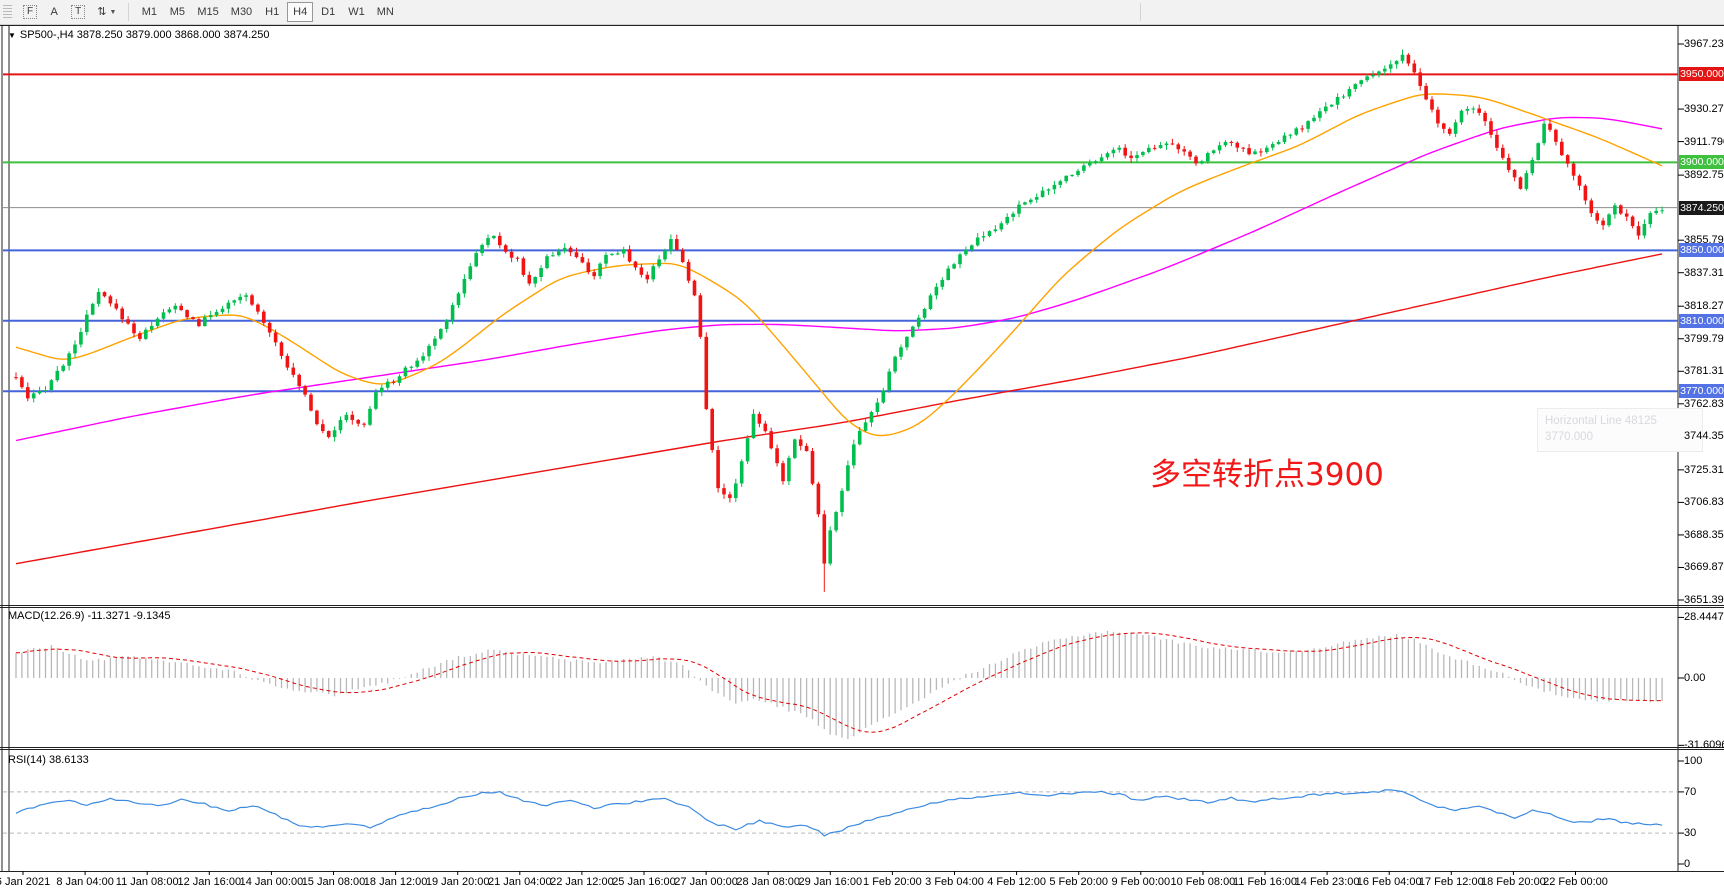 The image size is (1724, 894). Describe the element at coordinates (207, 12) in the screenshot. I see `timeframe-button-m15: M15` at that location.